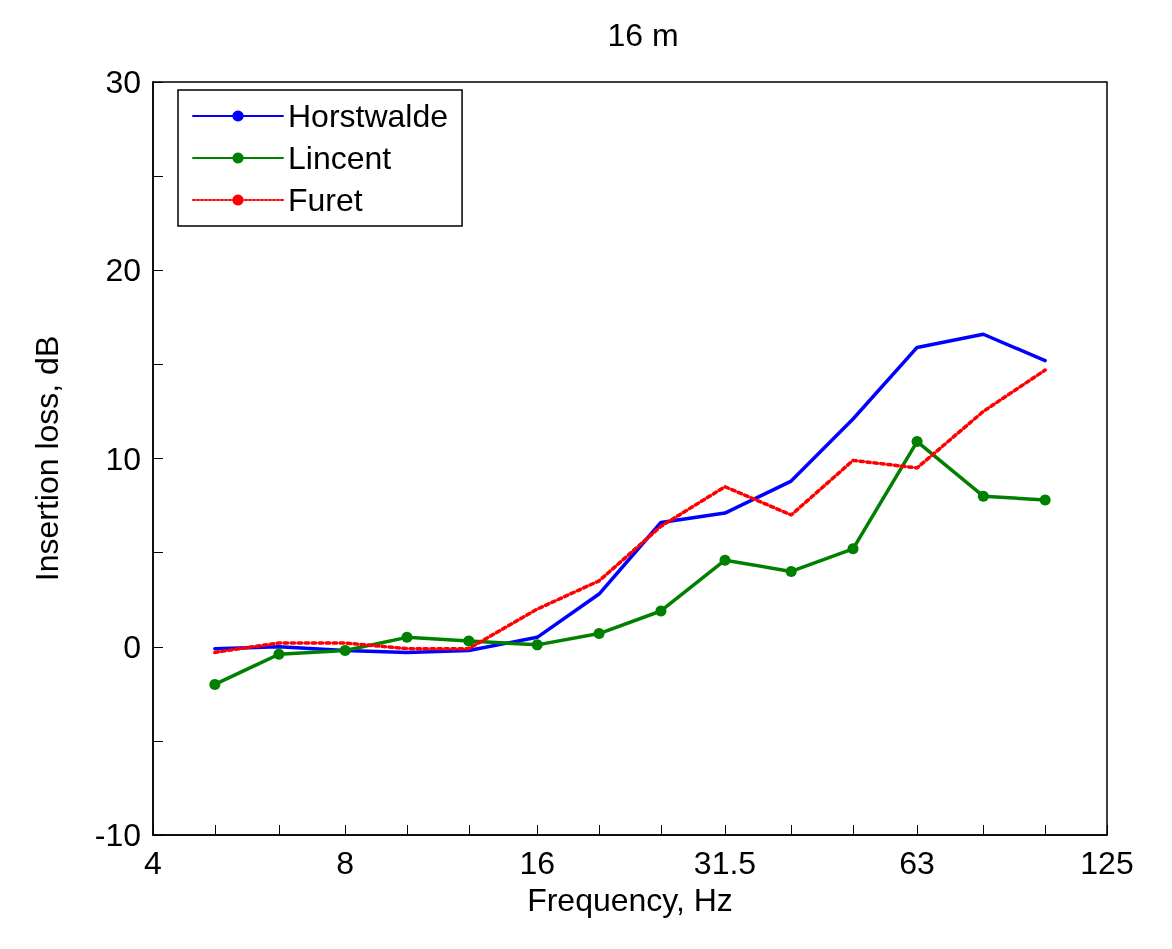 The image size is (1172, 949). I want to click on legend-label: Lincent, so click(340, 158).